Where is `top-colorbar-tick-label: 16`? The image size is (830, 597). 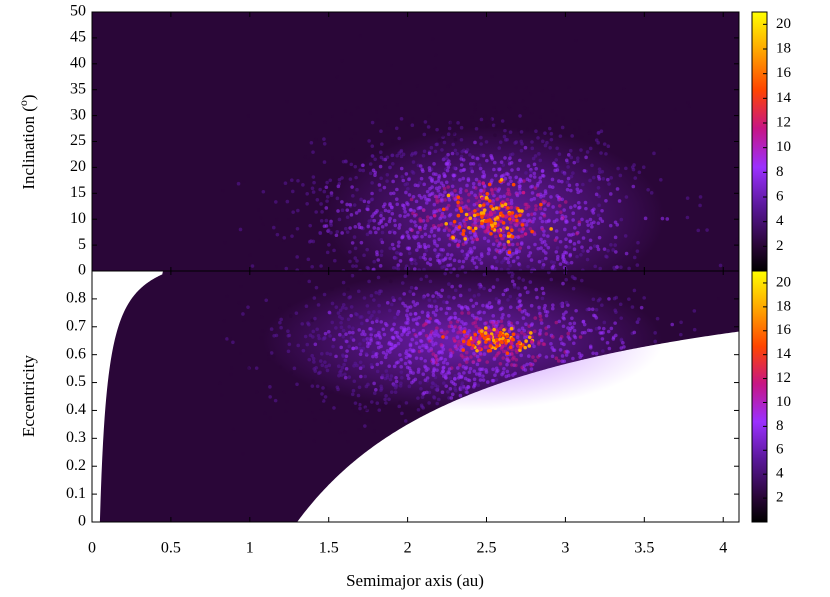 top-colorbar-tick-label: 16 is located at coordinates (784, 73).